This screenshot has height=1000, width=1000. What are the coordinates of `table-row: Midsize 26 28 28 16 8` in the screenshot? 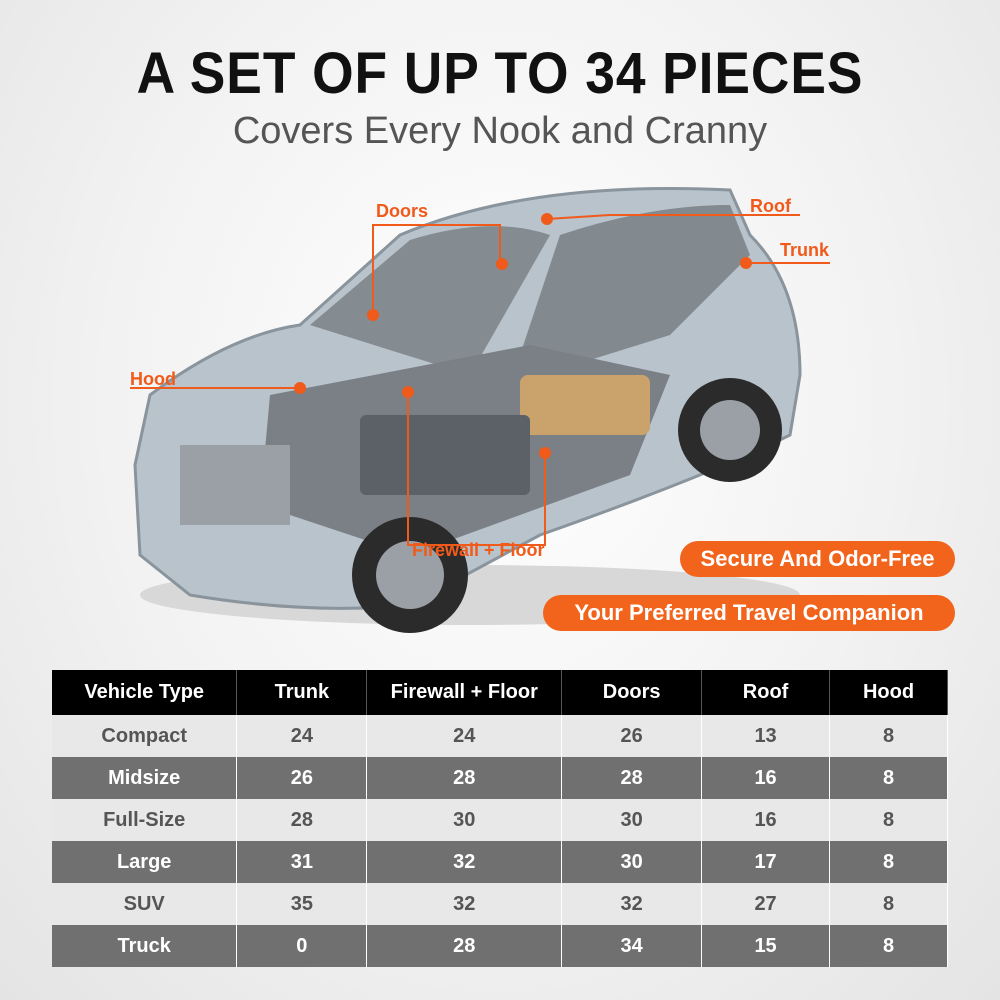 It's located at (500, 778).